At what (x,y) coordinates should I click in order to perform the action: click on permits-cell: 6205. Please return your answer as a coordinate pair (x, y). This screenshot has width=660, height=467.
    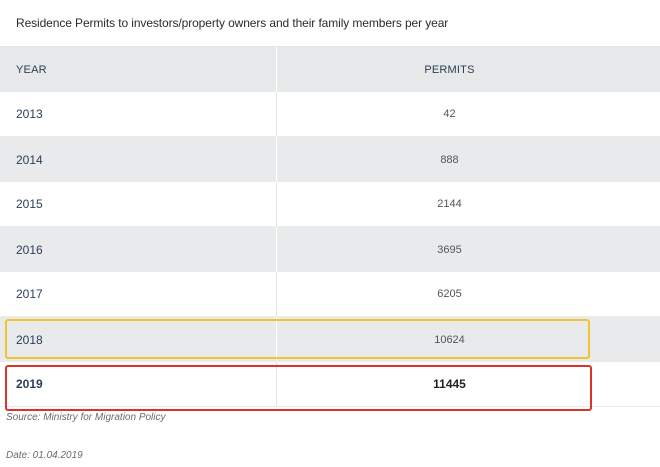
    Looking at the image, I should click on (468, 294).